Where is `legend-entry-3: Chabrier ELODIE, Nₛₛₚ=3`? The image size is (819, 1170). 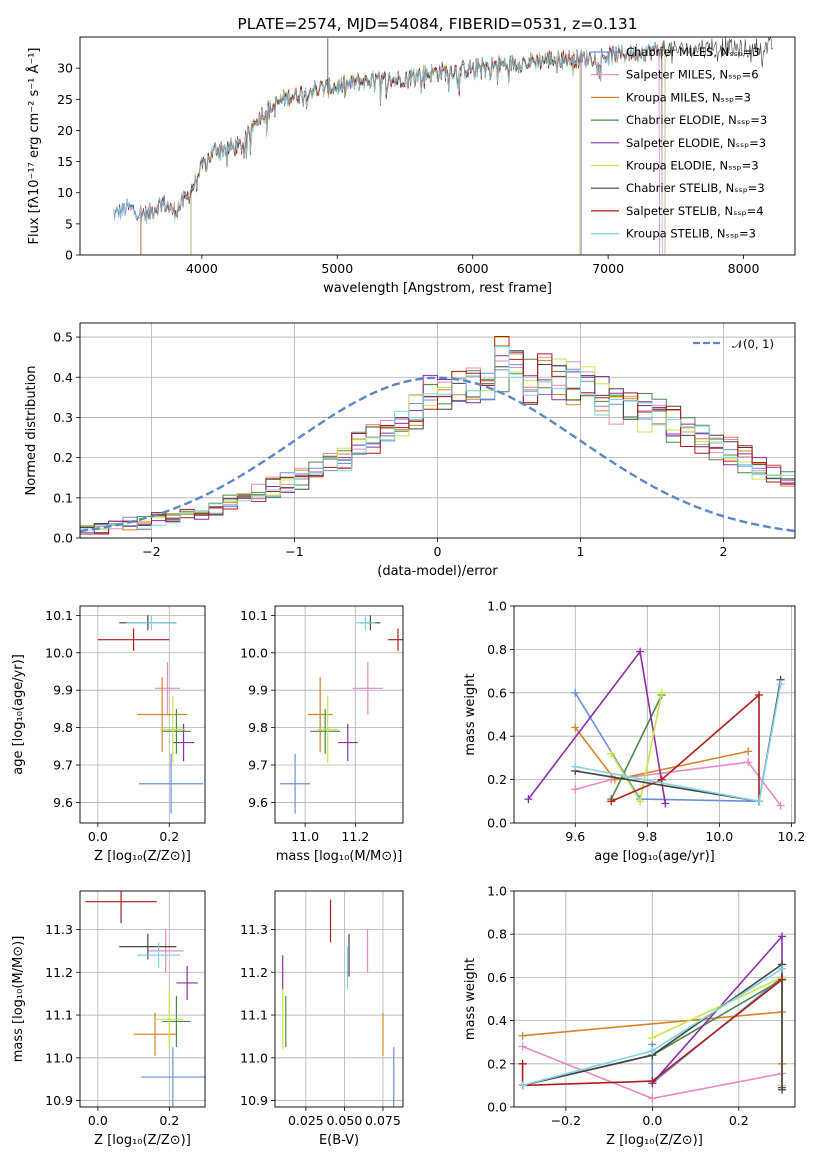
legend-entry-3: Chabrier ELODIE, Nₛₛₚ=3 is located at coordinates (696, 120).